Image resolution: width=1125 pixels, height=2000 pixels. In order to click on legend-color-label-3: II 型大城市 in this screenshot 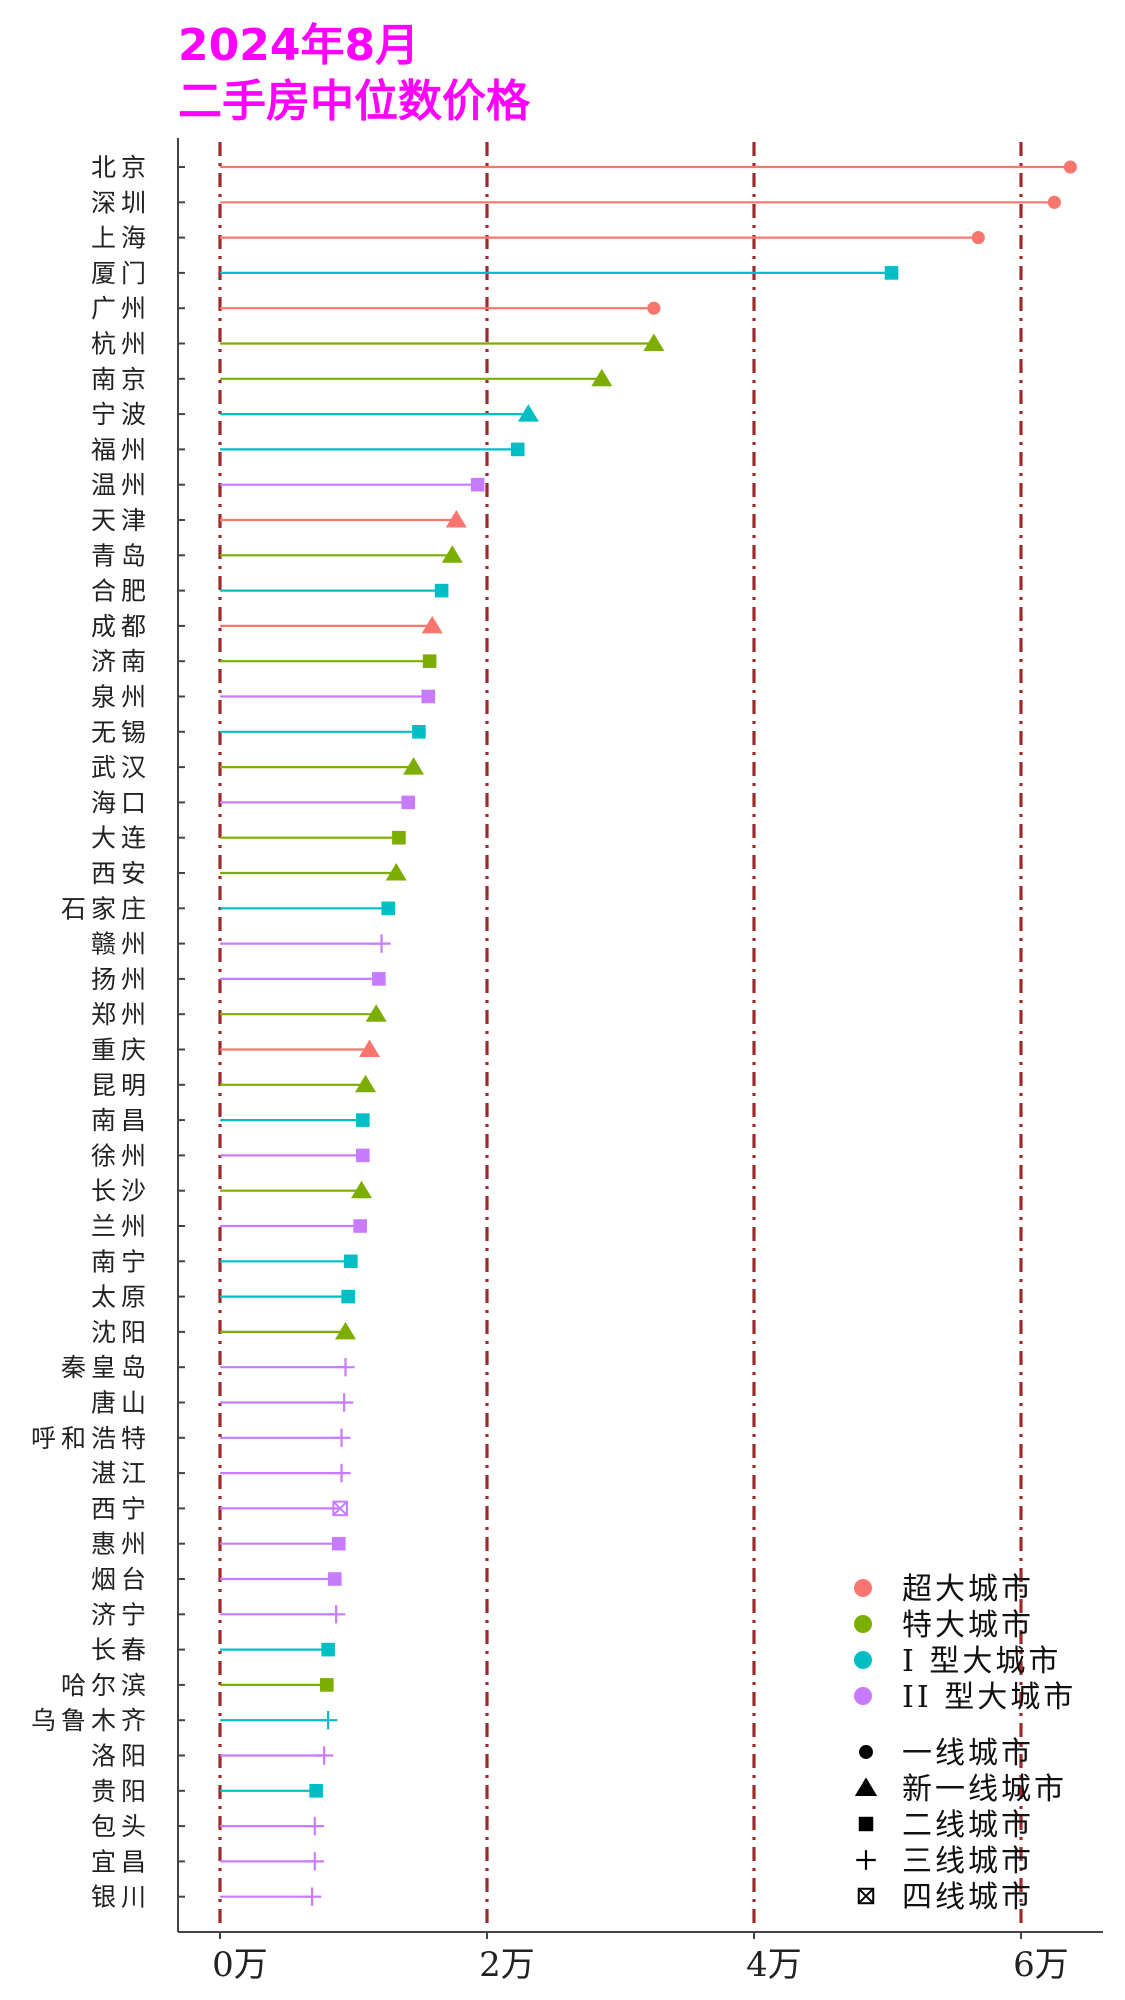, I will do `click(989, 1697)`.